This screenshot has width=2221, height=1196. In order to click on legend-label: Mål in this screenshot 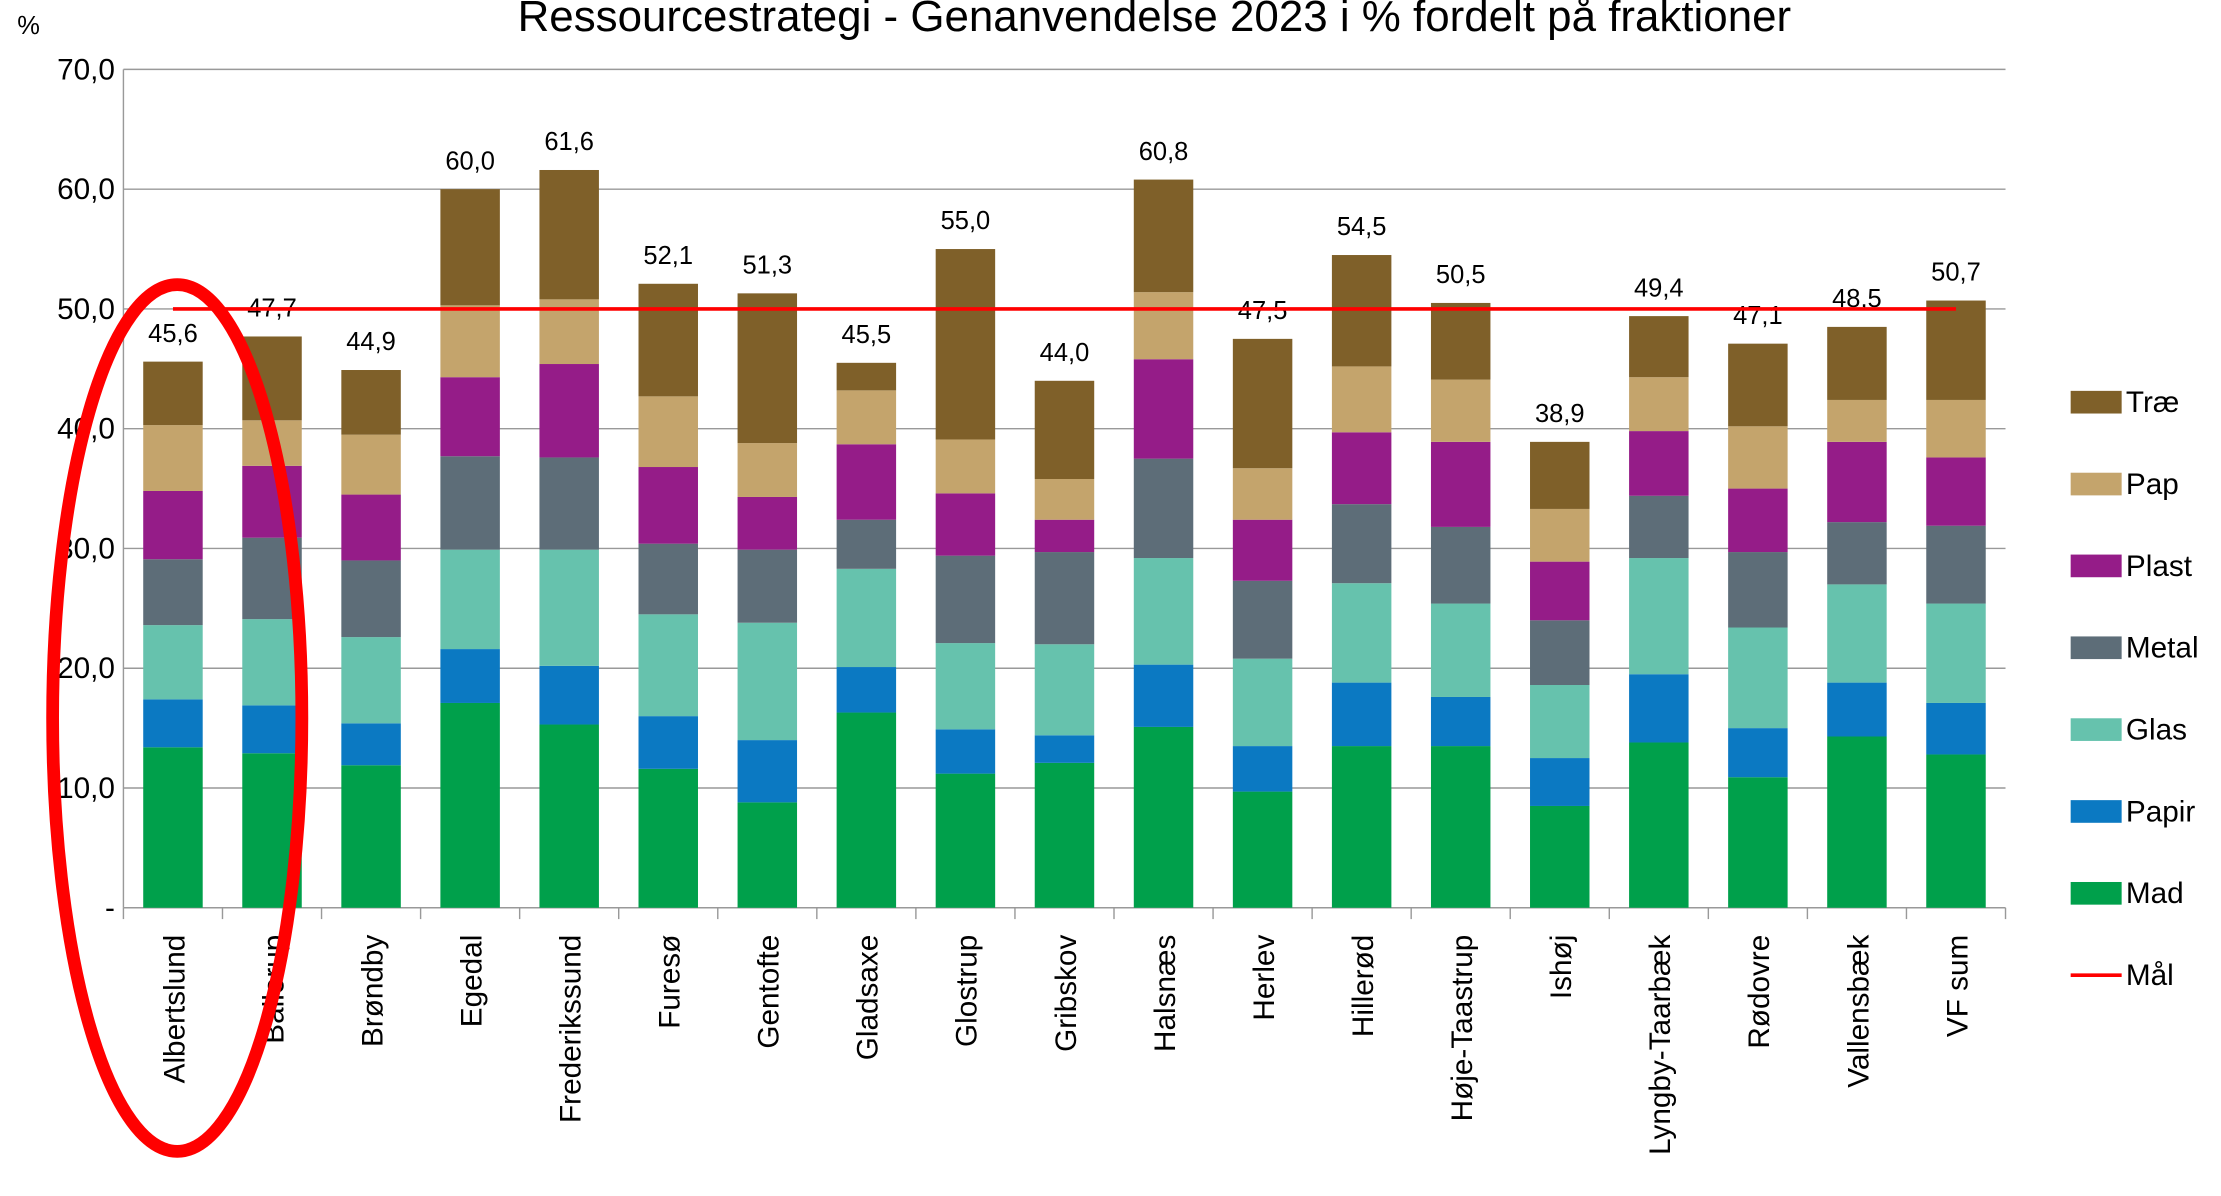, I will do `click(2150, 975)`.